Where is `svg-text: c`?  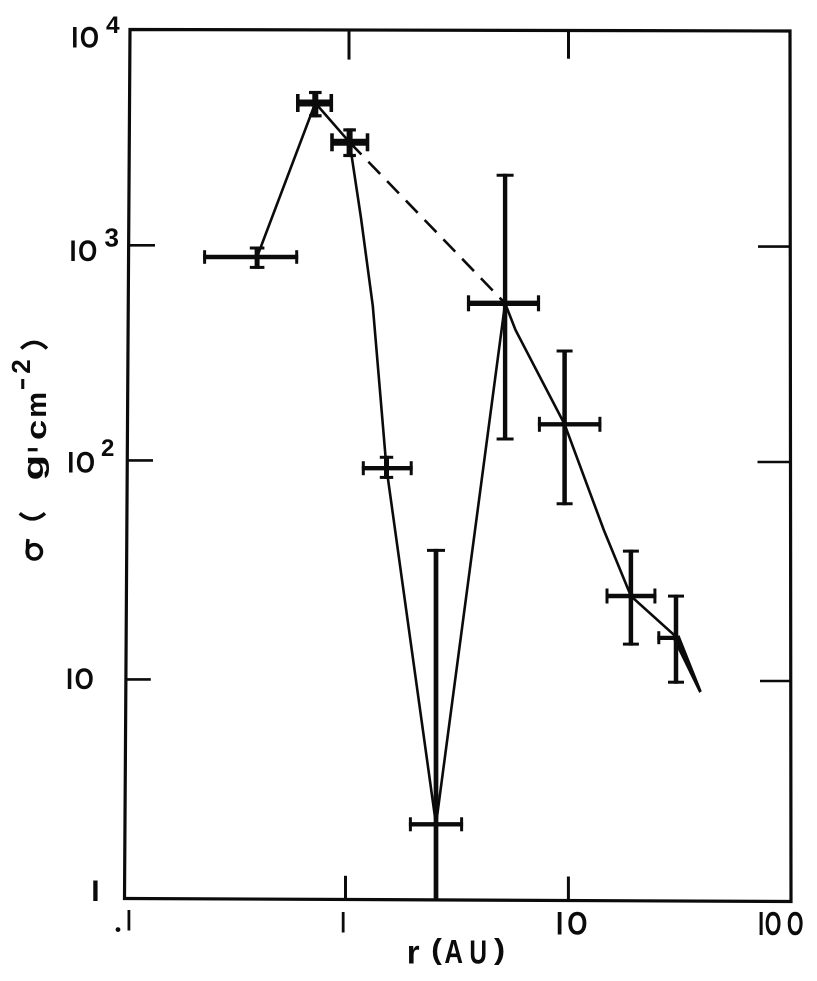 svg-text: c is located at coordinates (36, 430).